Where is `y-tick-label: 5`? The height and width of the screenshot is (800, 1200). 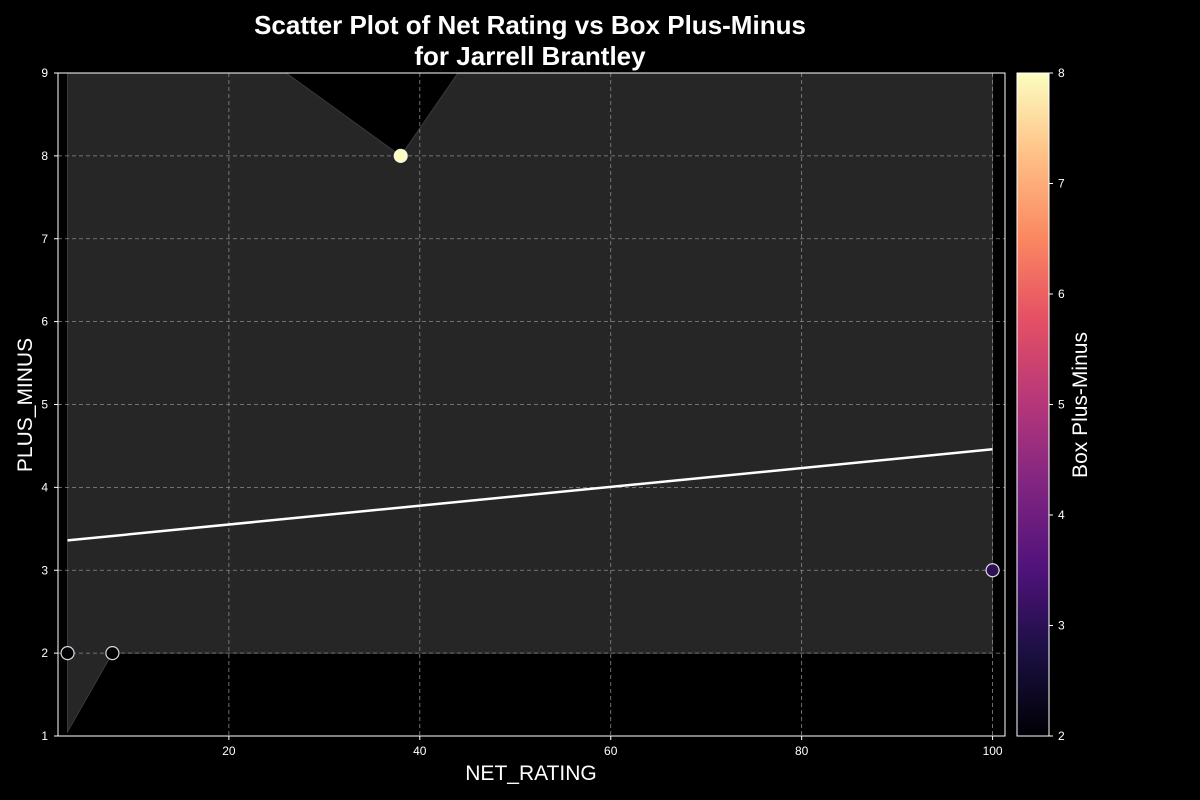
y-tick-label: 5 is located at coordinates (44, 405).